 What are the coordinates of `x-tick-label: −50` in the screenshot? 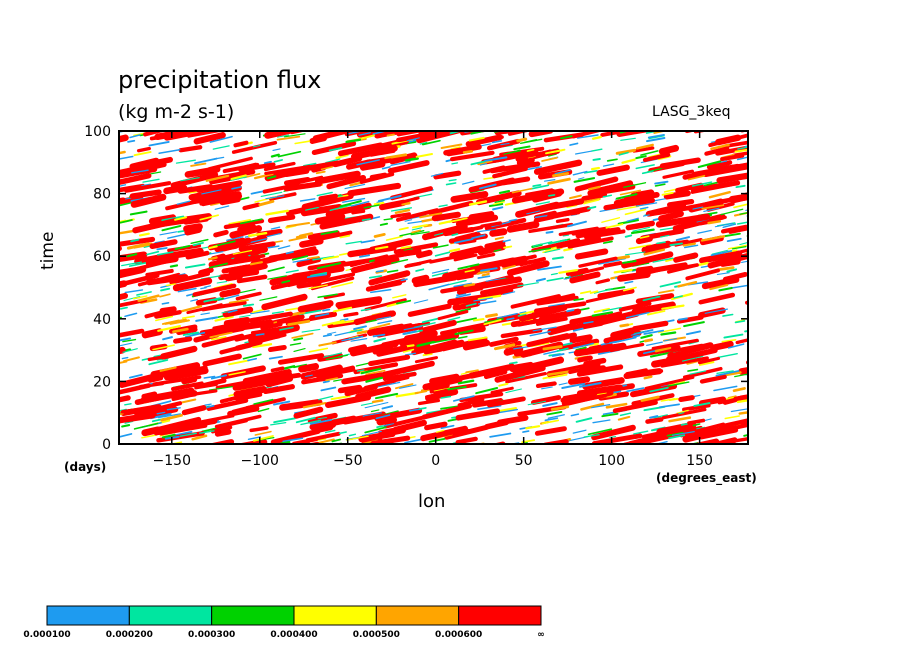 It's located at (348, 461).